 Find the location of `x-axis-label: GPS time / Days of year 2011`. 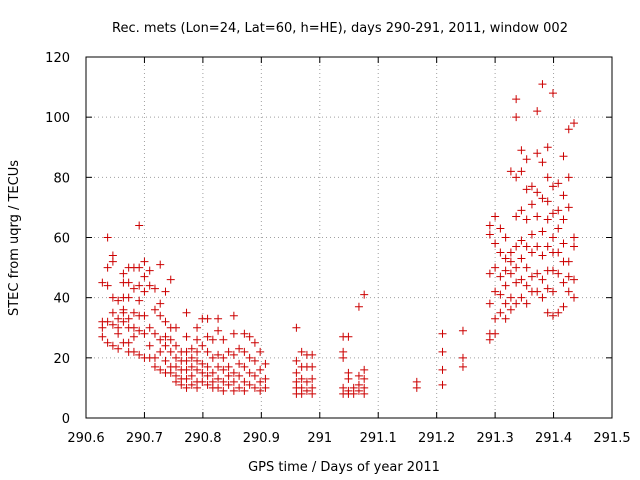

x-axis-label: GPS time / Days of year 2011 is located at coordinates (344, 467).